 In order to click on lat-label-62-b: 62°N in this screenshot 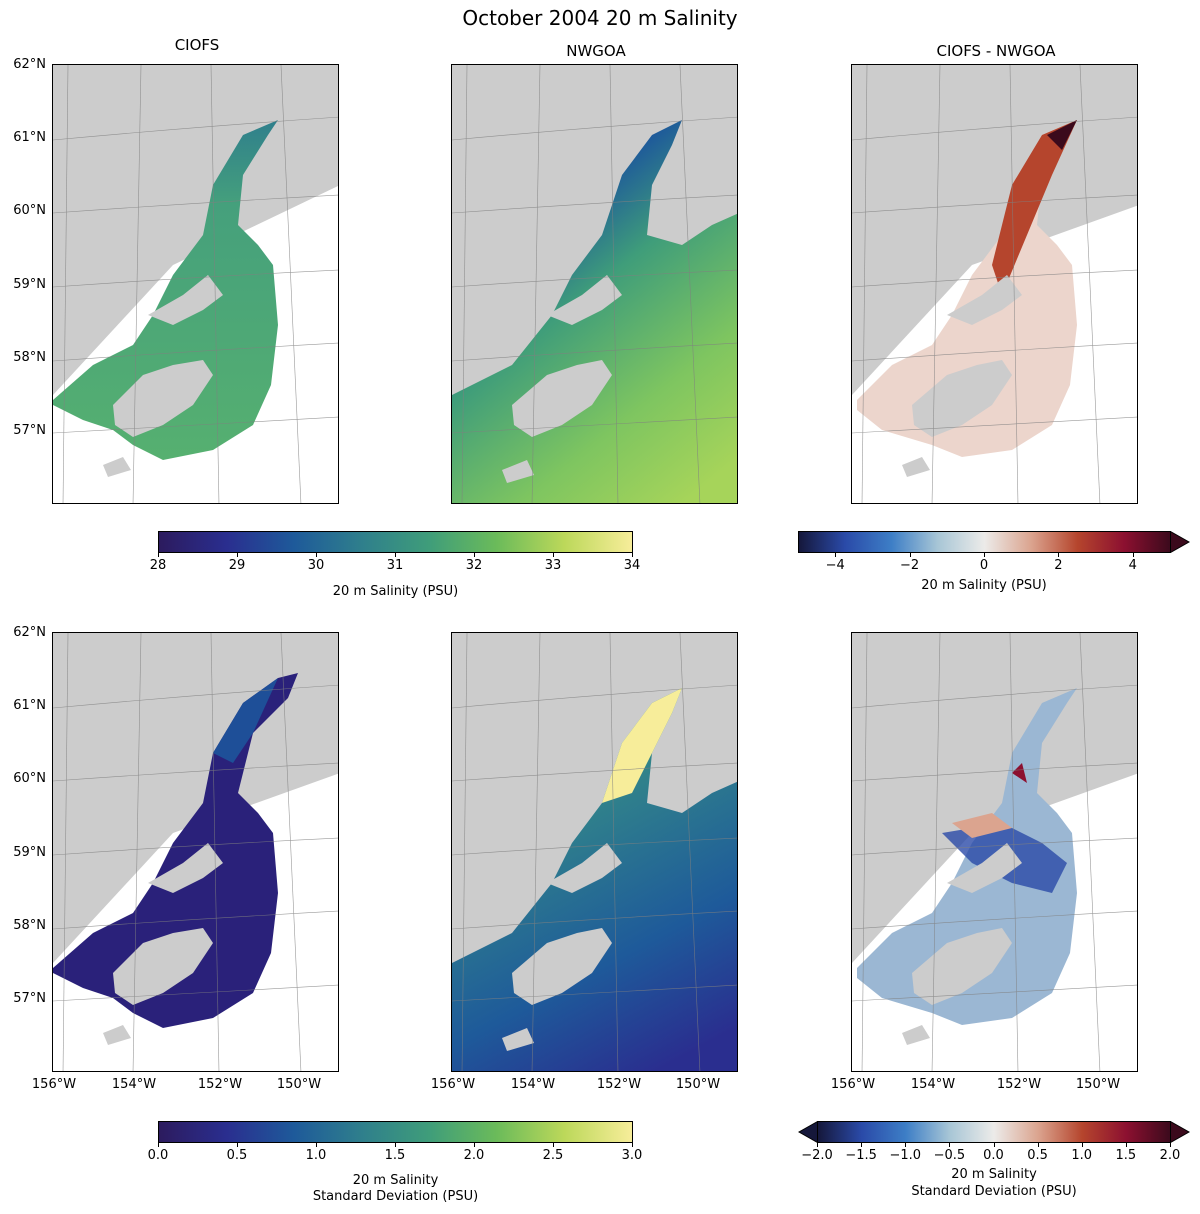, I will do `click(29, 632)`.